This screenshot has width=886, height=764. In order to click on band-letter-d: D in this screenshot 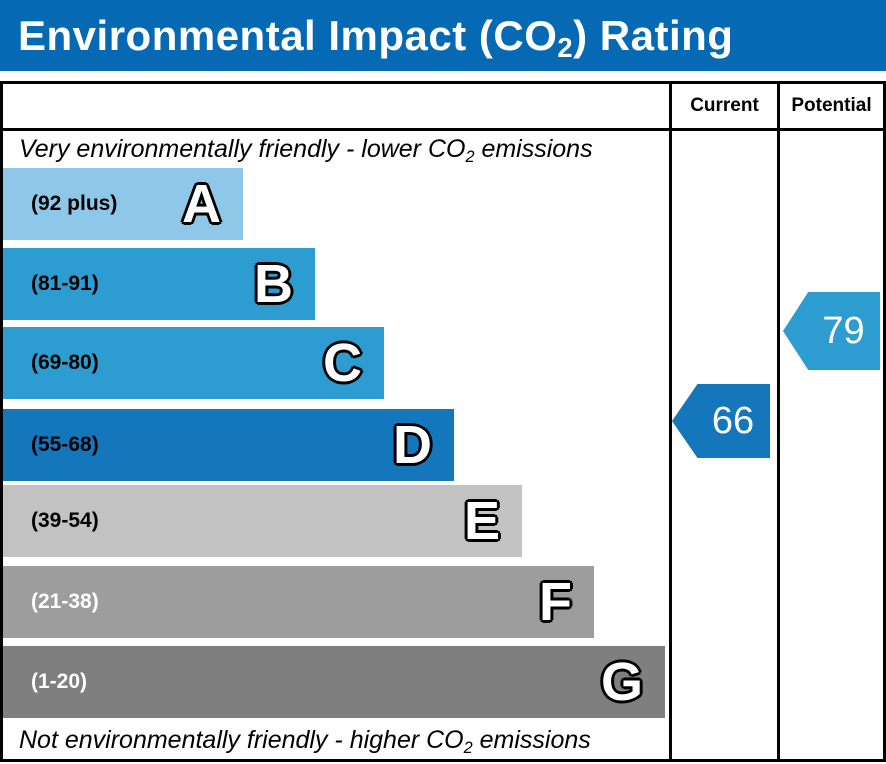, I will do `click(412, 445)`.